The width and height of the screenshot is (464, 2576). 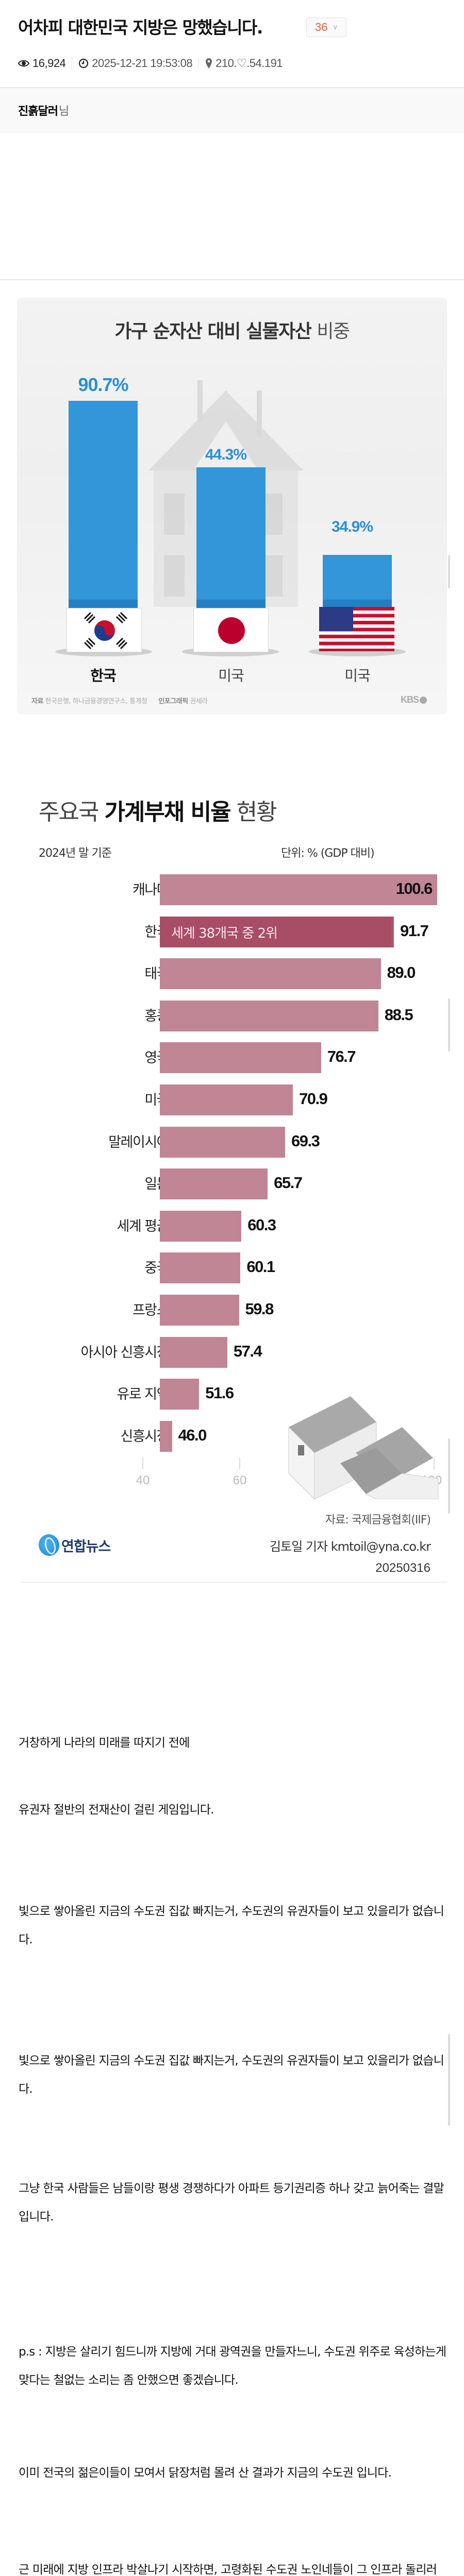 What do you see at coordinates (49, 63) in the screenshot?
I see `views-value: 16,924` at bounding box center [49, 63].